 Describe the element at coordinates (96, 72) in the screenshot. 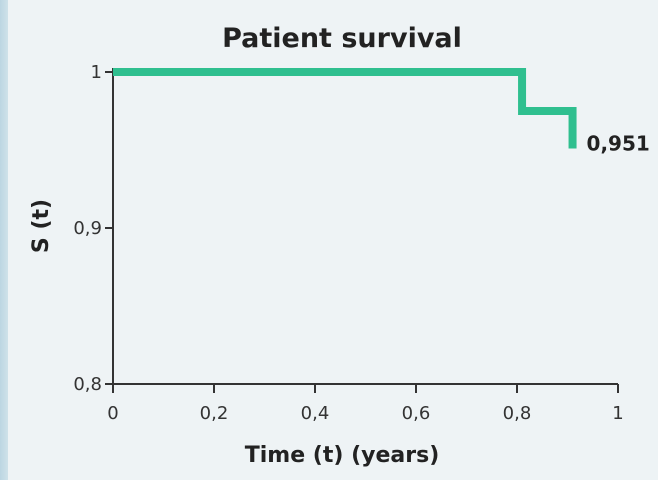

I see `y-tick-label: 1` at that location.